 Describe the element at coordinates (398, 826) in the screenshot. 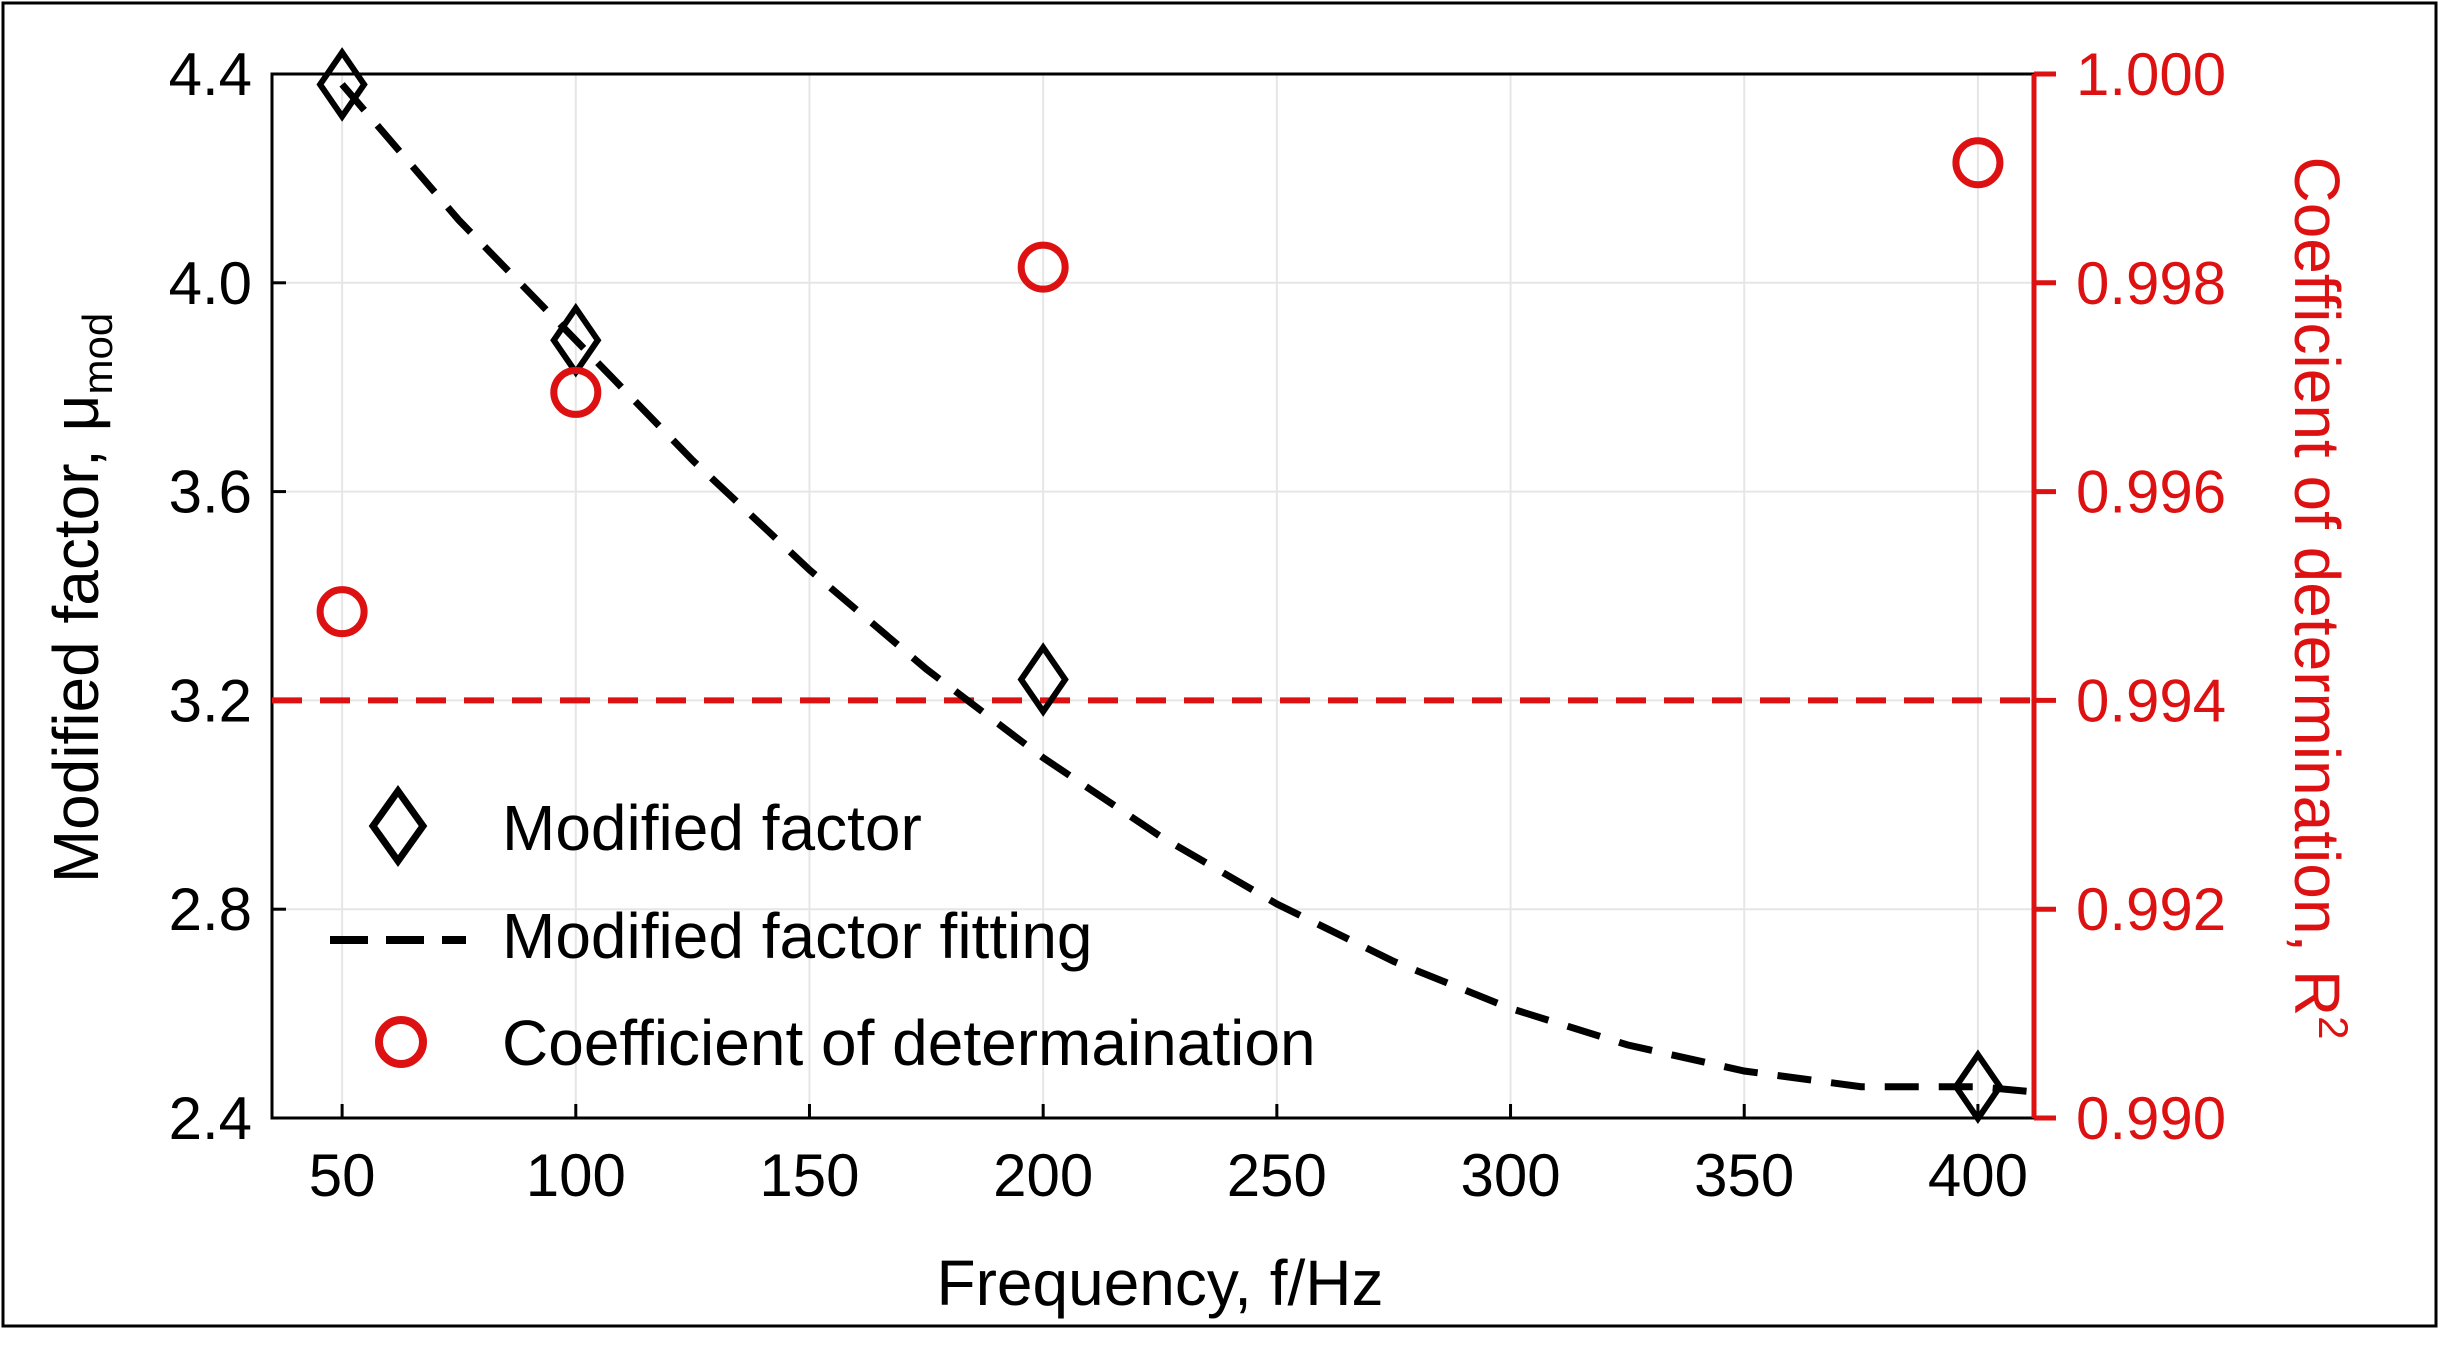

I see `legend-diamond-marker` at that location.